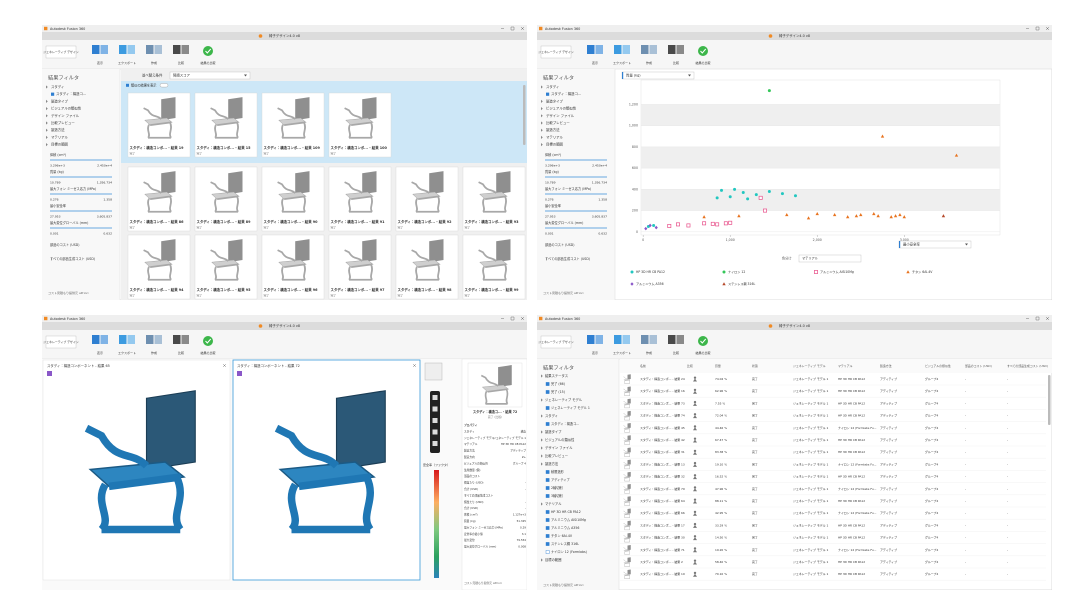  Describe the element at coordinates (560, 439) in the screenshot. I see `filter-group: ビジュアルの類似性` at that location.